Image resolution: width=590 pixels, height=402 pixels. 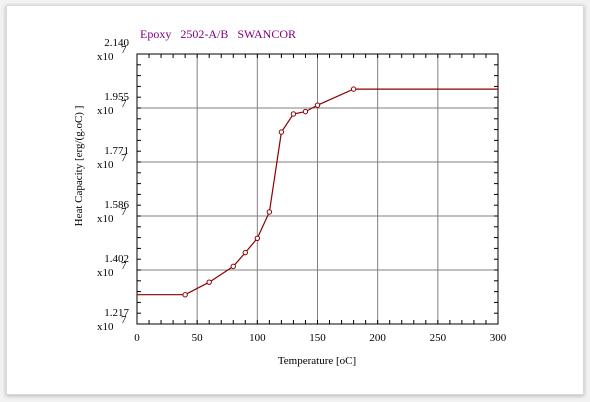 What do you see at coordinates (198, 338) in the screenshot?
I see `x-tick-label: 50` at bounding box center [198, 338].